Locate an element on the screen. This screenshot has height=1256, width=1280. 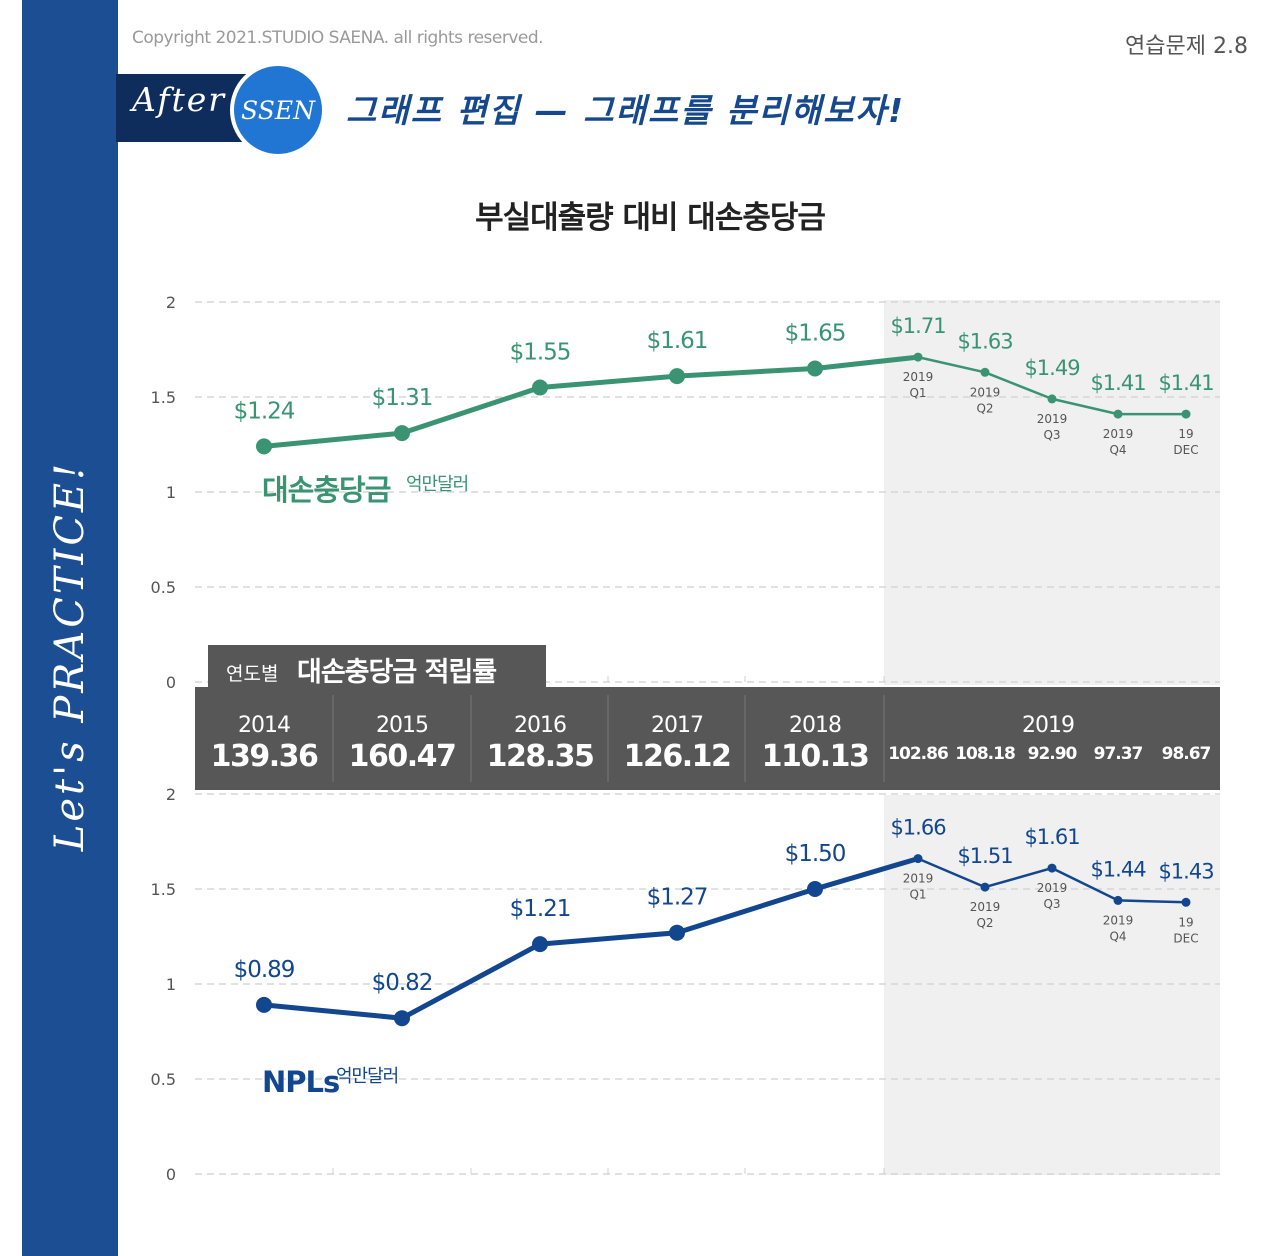
data-label: $1.27 is located at coordinates (677, 898).